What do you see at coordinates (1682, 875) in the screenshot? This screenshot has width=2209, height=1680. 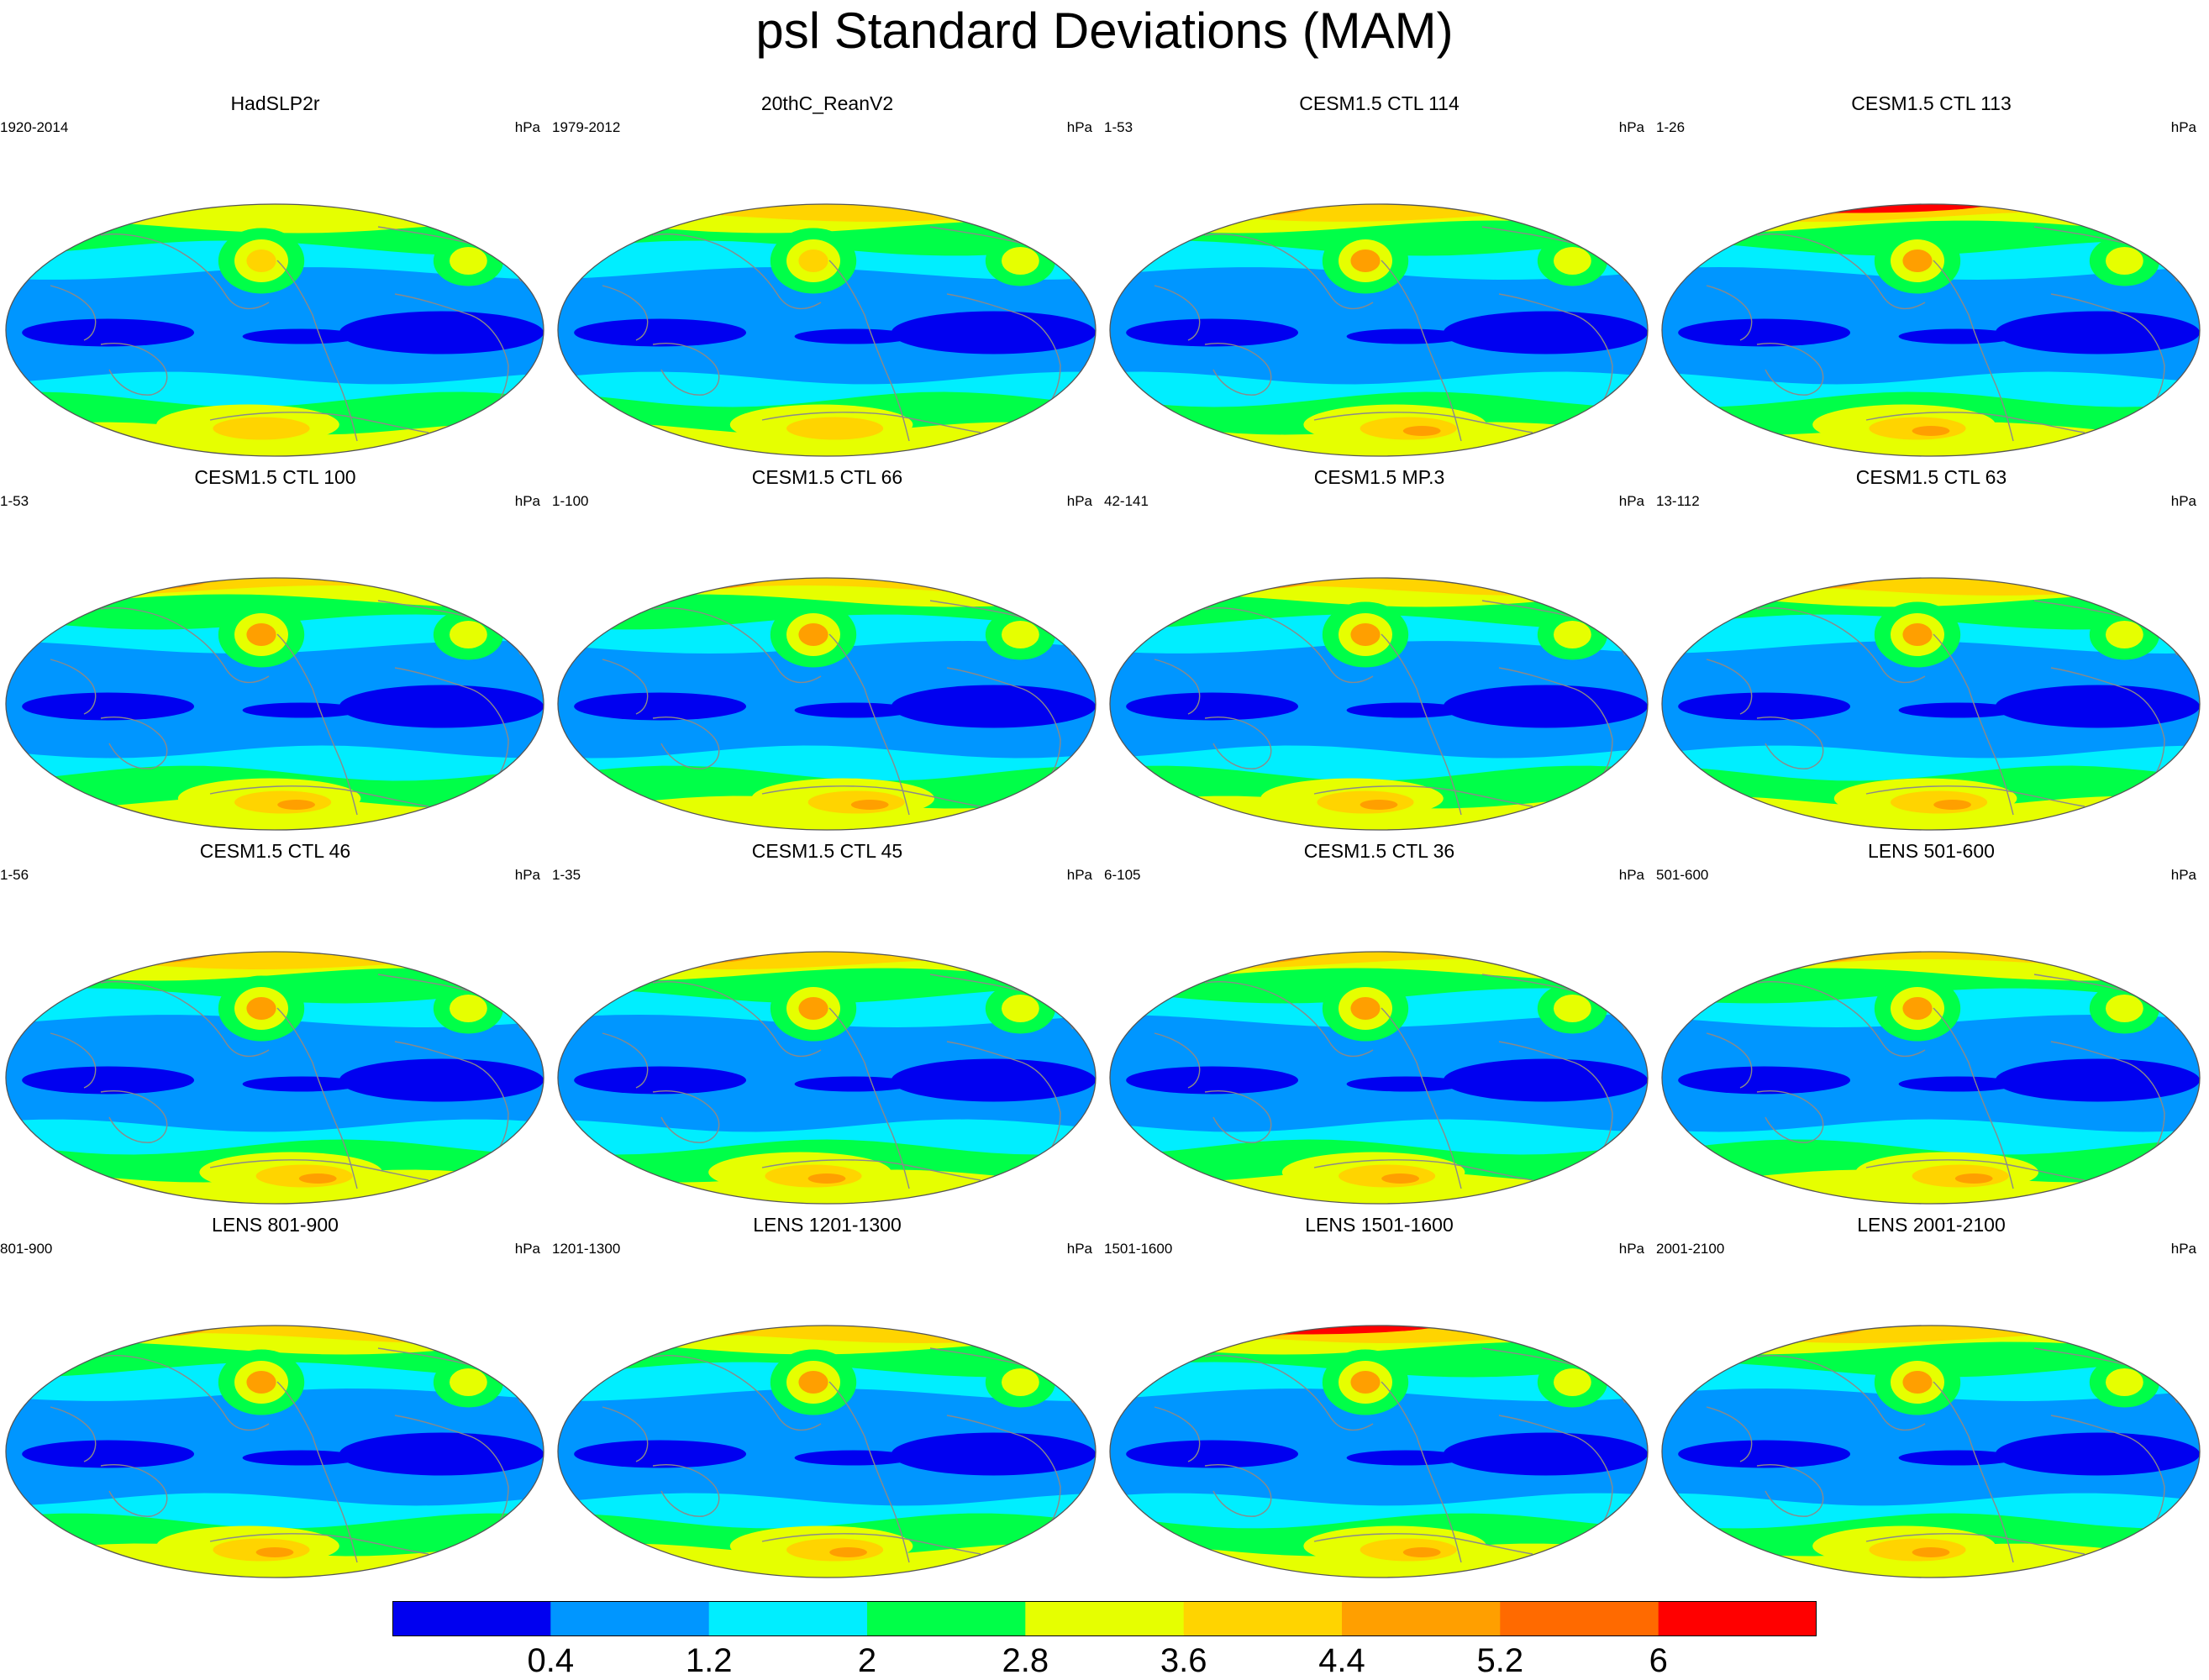 I see `panel-period: 501-600` at bounding box center [1682, 875].